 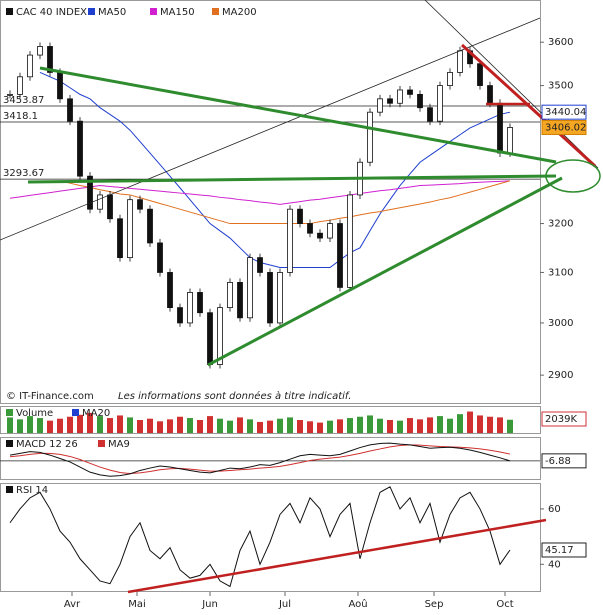 What do you see at coordinates (560, 86) in the screenshot?
I see `y-tick-label: 3500` at bounding box center [560, 86].